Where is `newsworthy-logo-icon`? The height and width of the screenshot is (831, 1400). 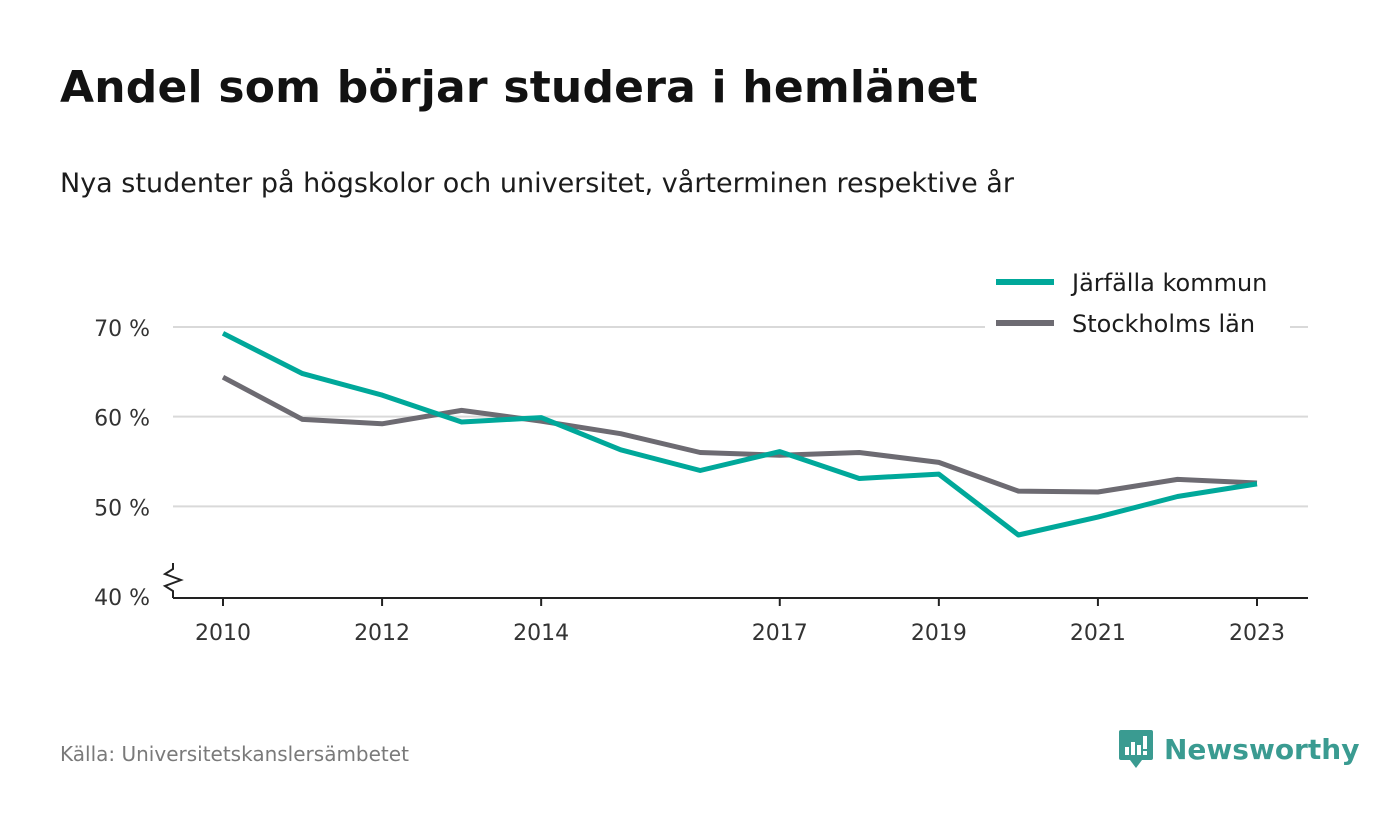
newsworthy-logo-icon is located at coordinates (1136, 749).